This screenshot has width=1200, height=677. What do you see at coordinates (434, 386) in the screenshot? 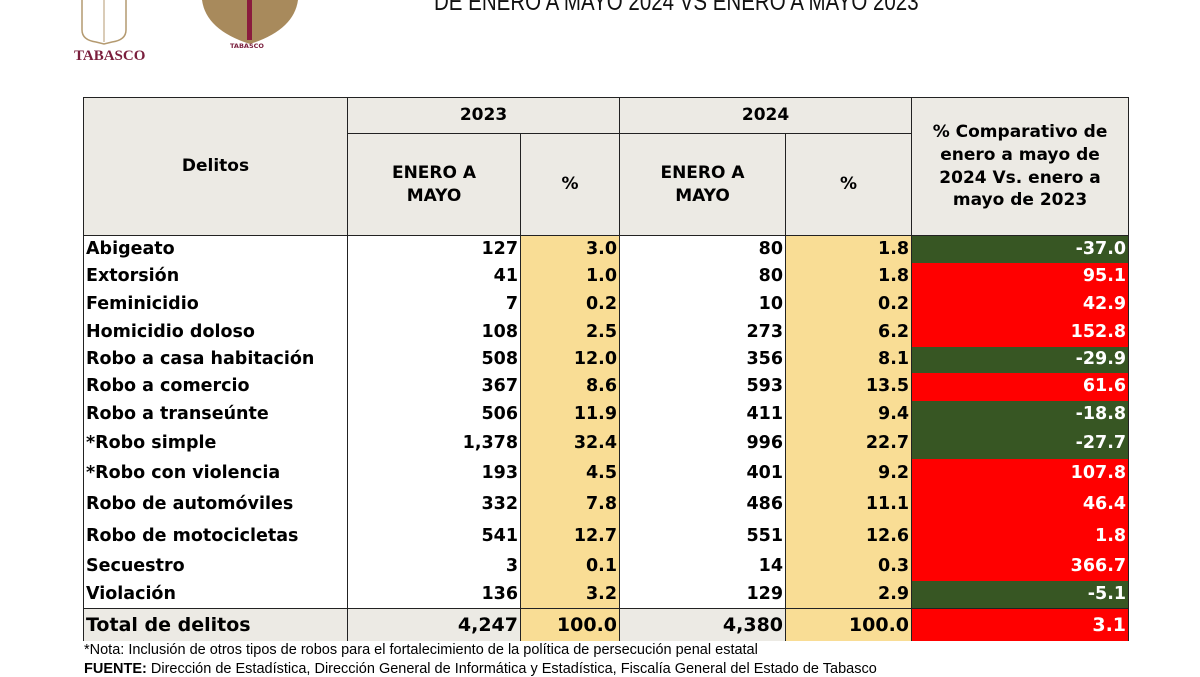
I see `value-2023: 367` at bounding box center [434, 386].